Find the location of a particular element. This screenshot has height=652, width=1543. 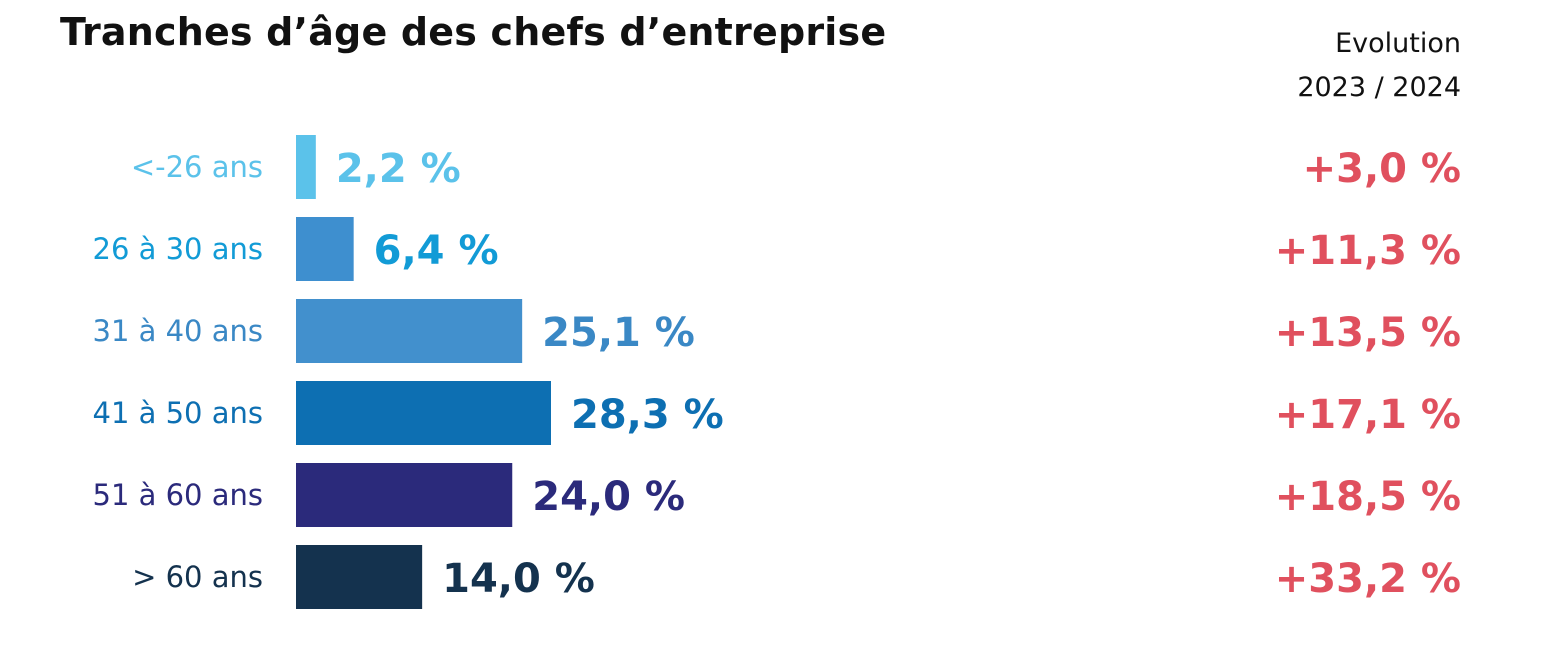

category-label: <-26 ans is located at coordinates (197, 167).